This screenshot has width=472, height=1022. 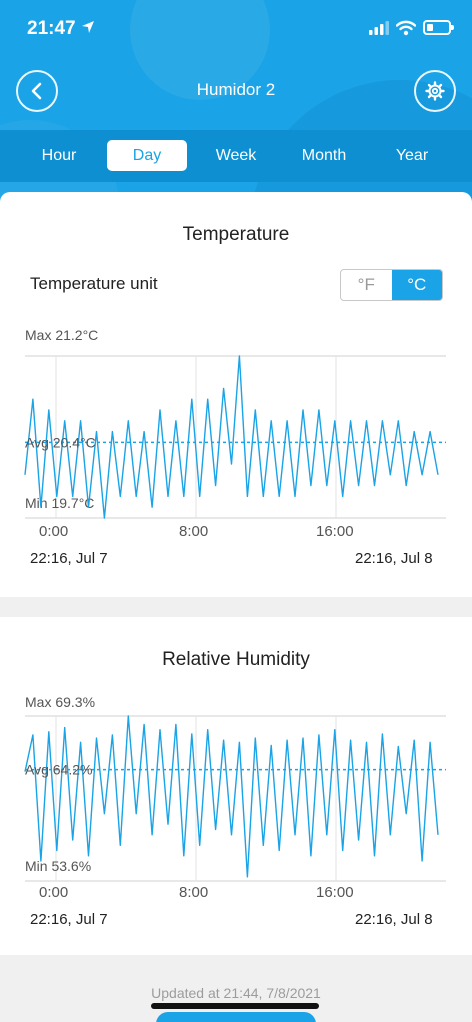 I want to click on temperature-series-line, so click(x=231, y=437).